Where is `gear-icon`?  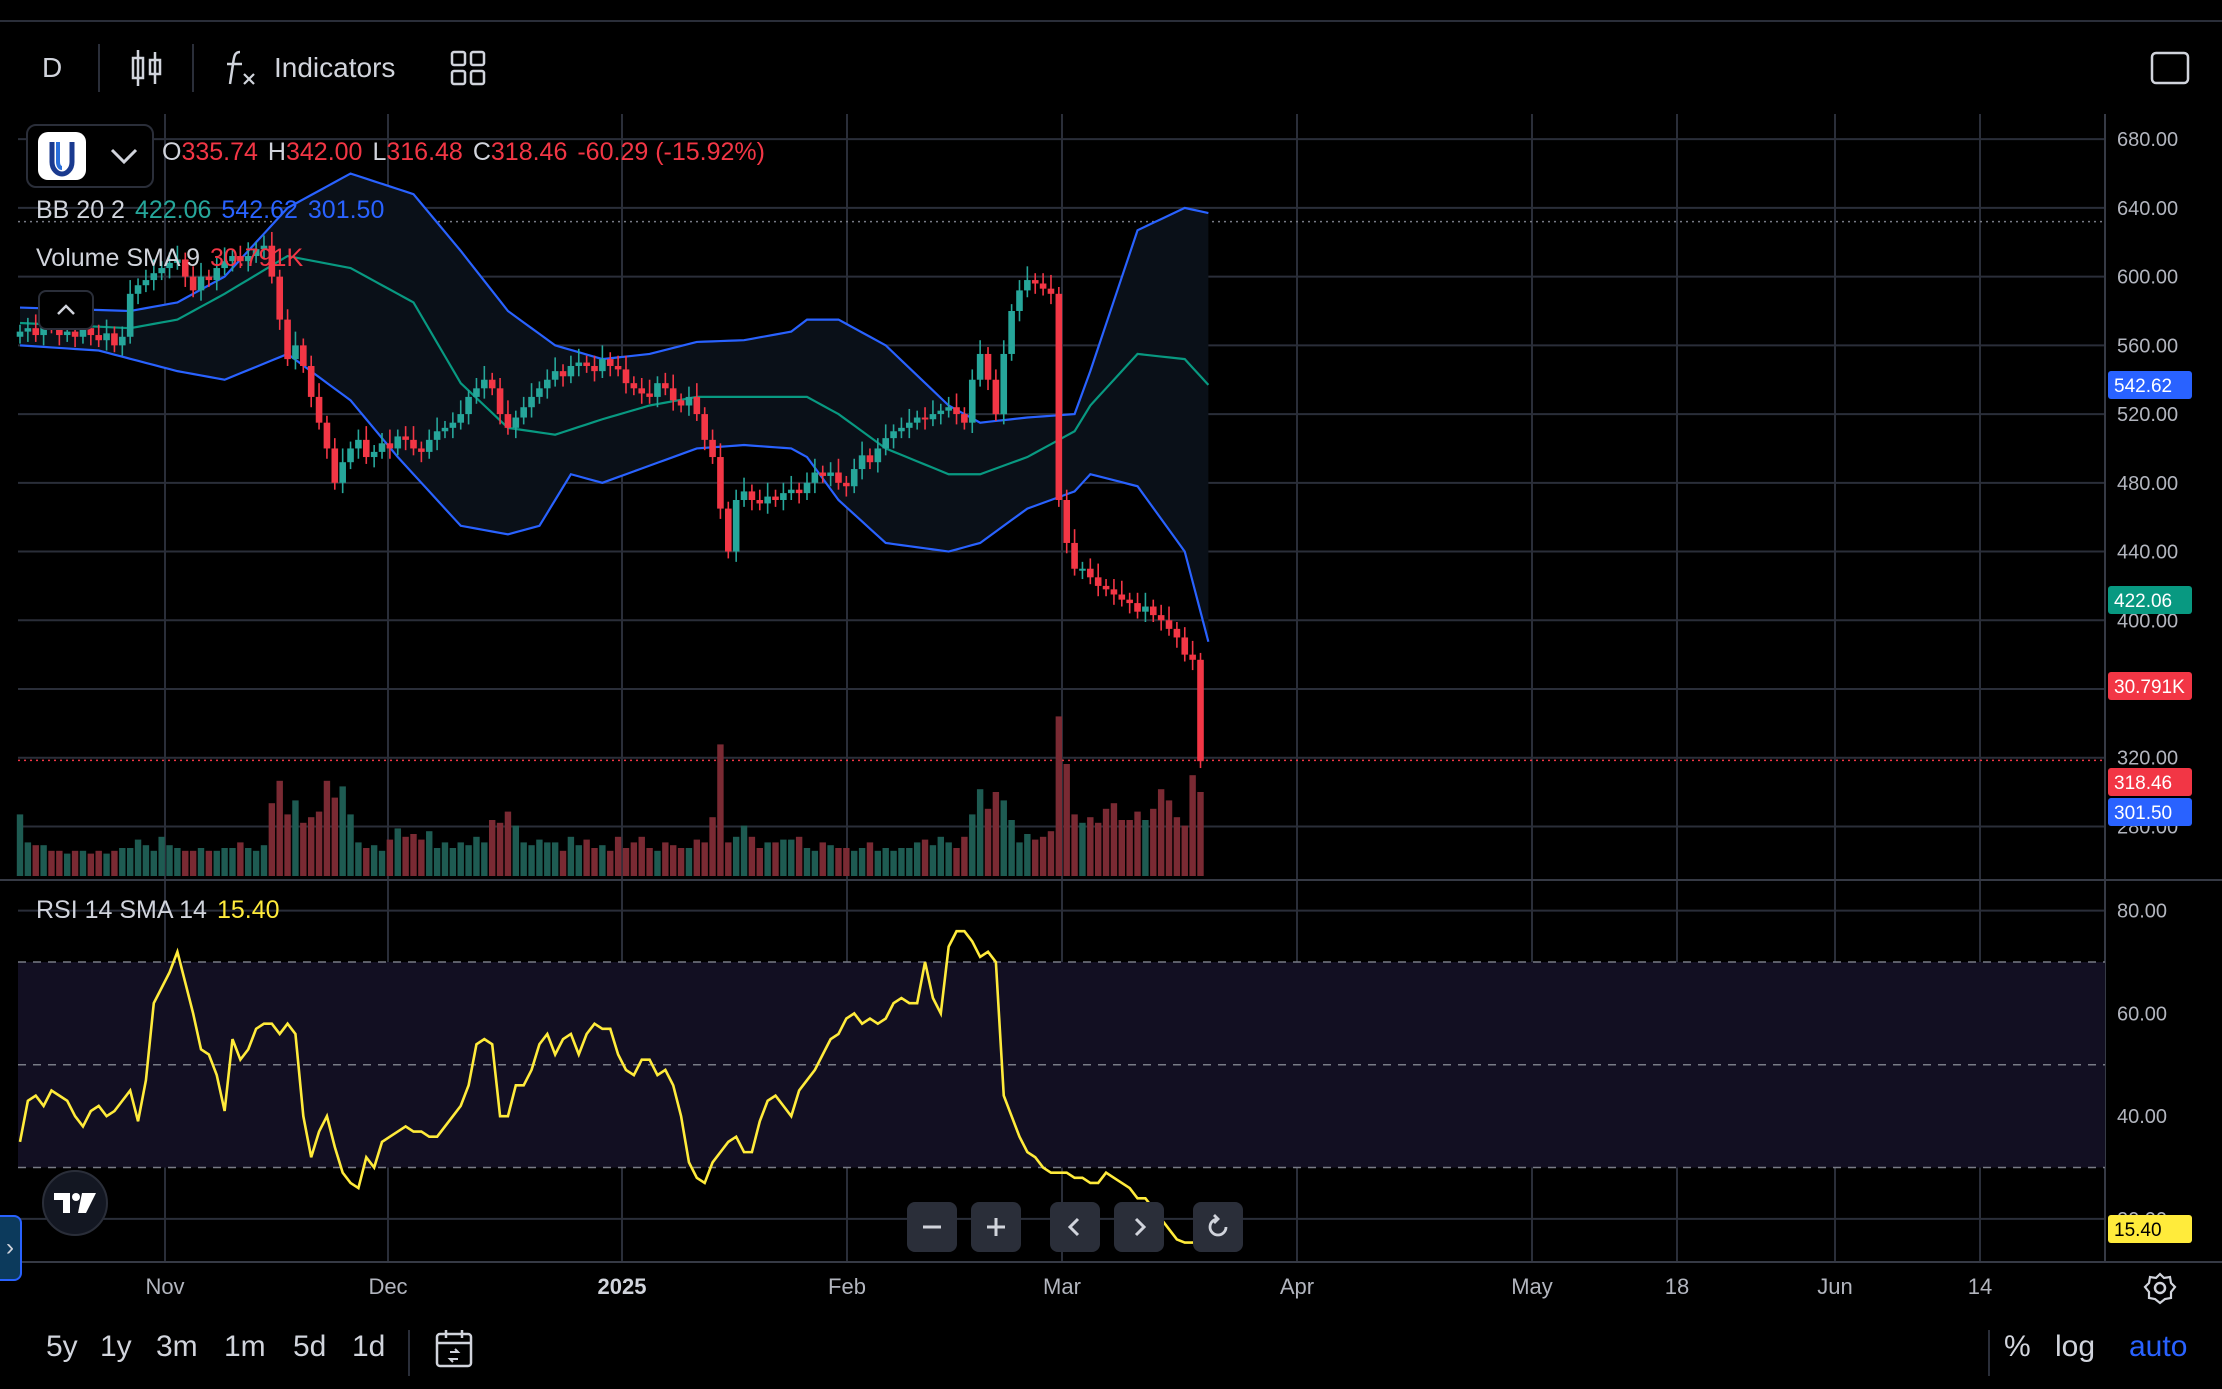 gear-icon is located at coordinates (2160, 1288).